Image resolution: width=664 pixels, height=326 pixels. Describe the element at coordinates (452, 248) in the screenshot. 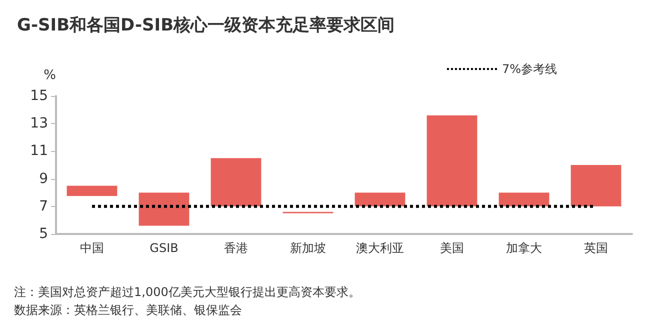

I see `x-tick-label: 美国` at that location.